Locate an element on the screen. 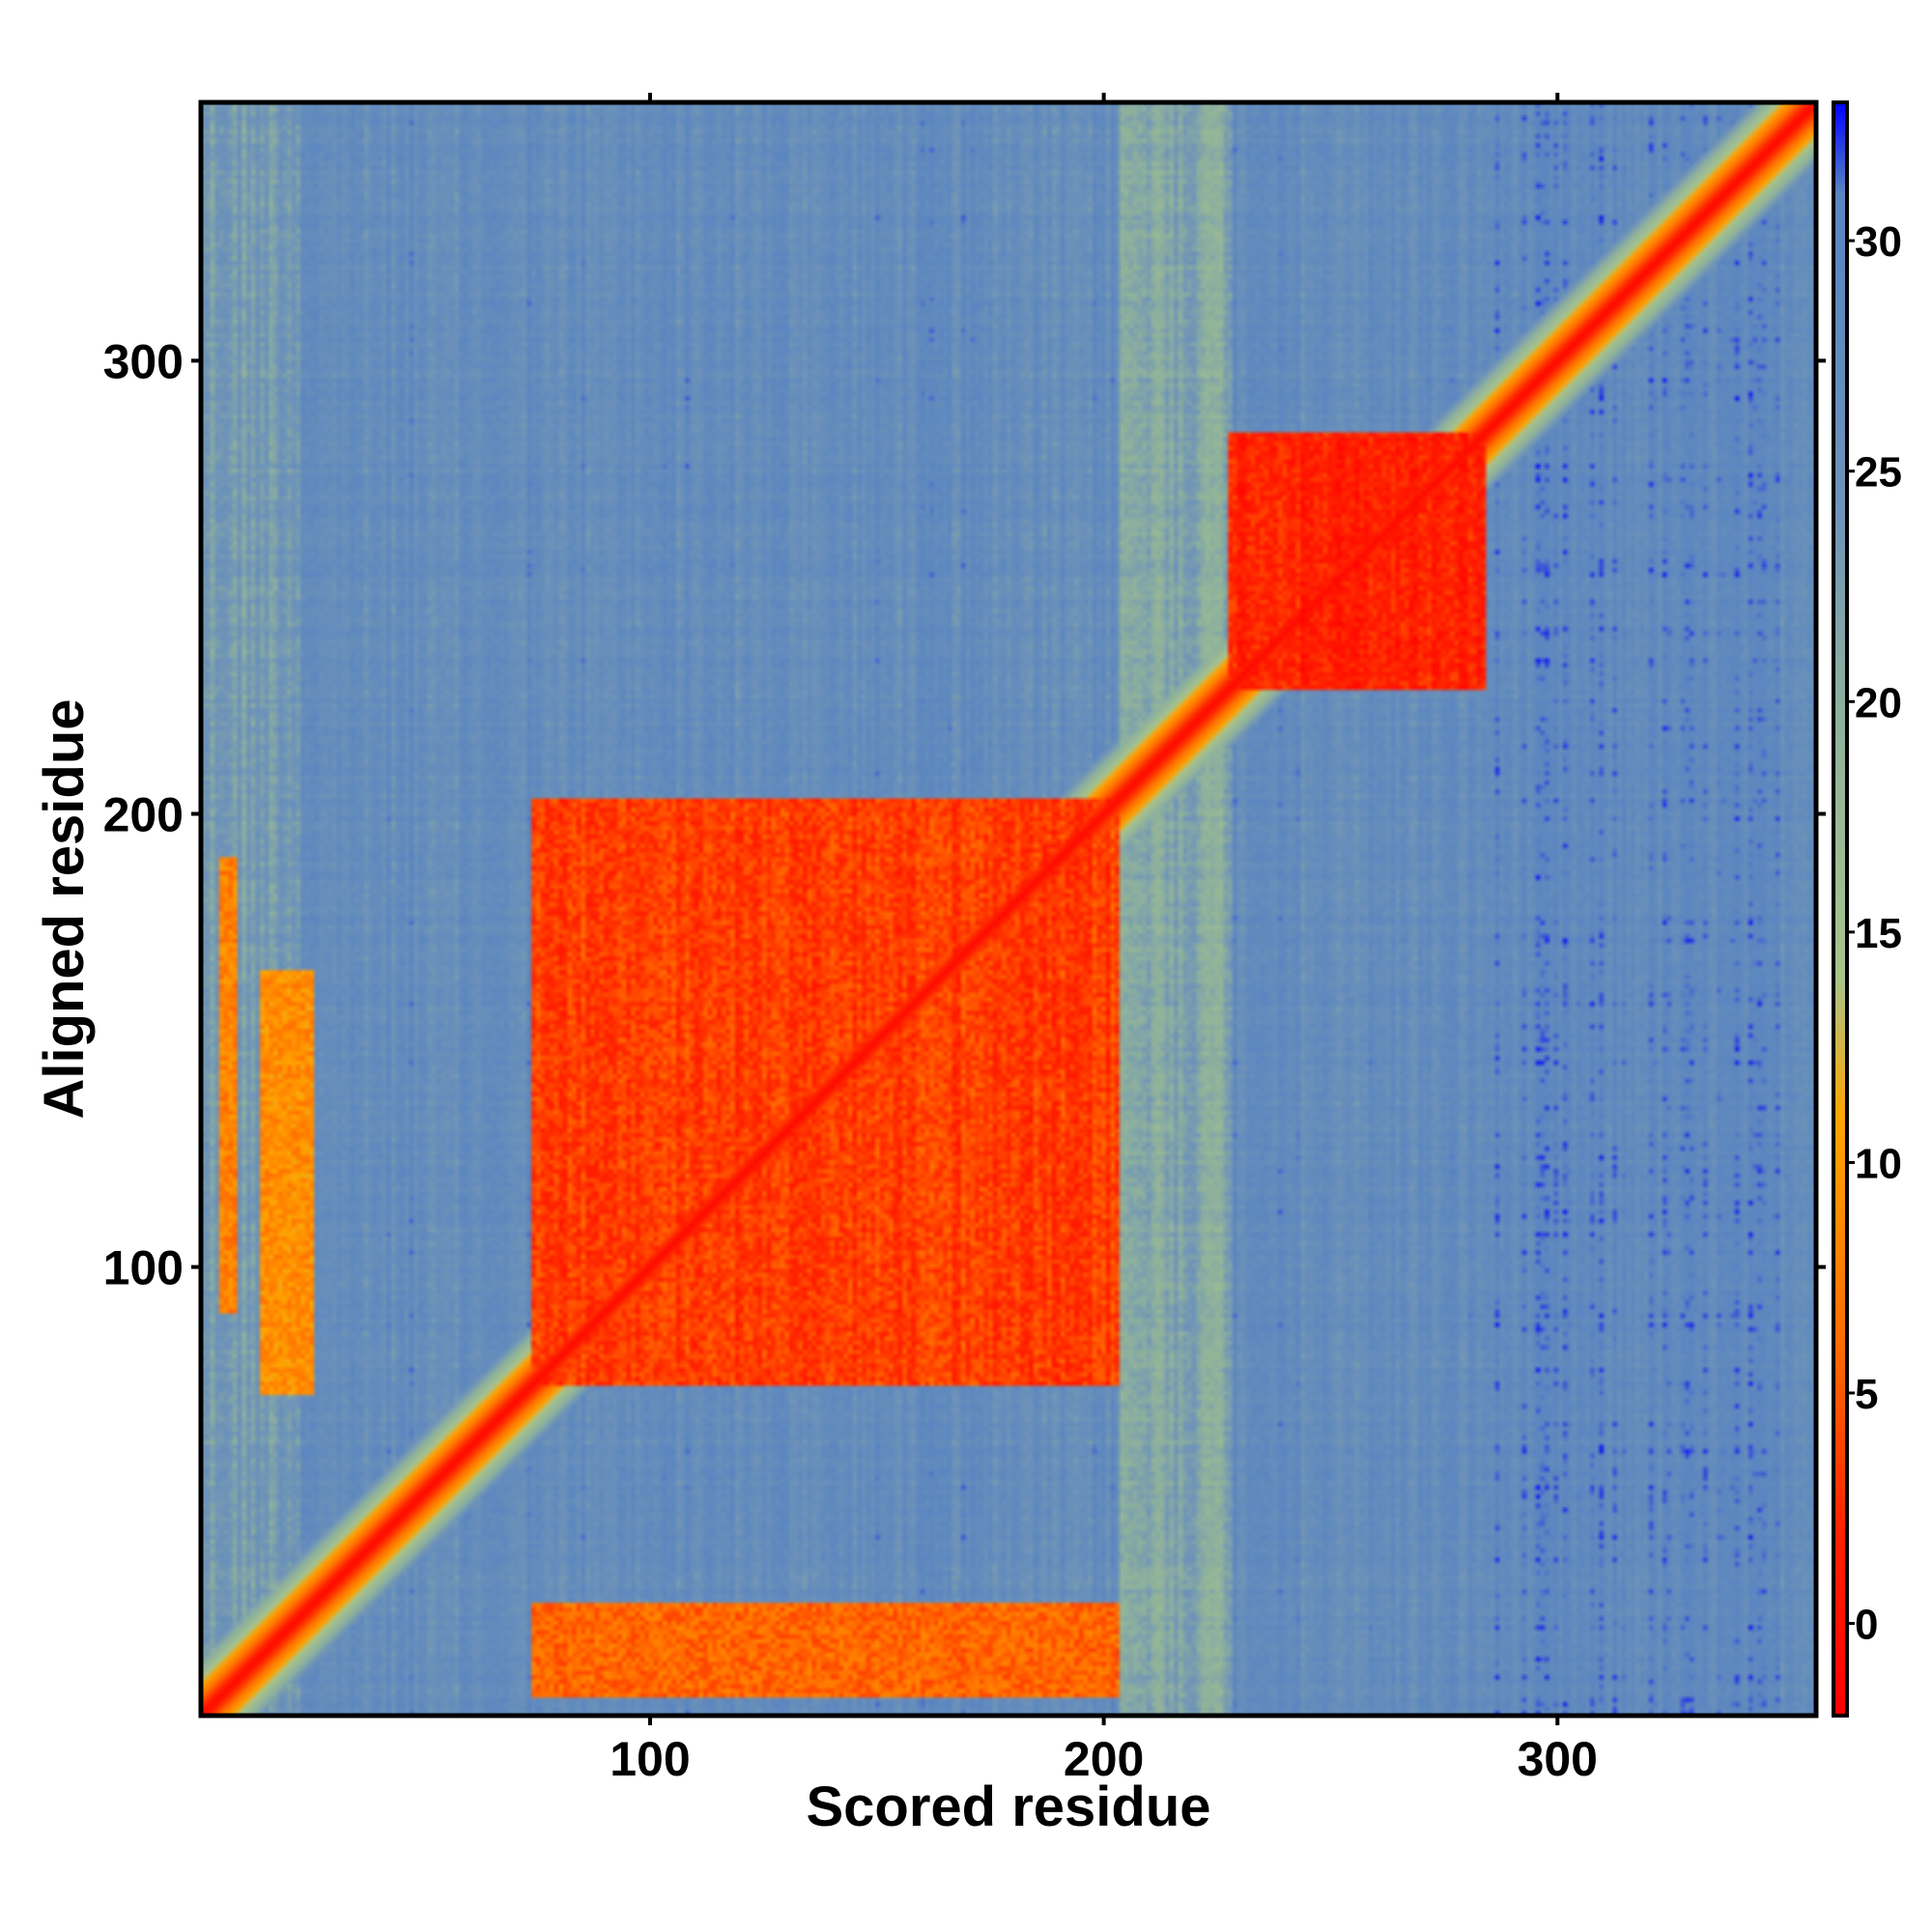 Image resolution: width=1932 pixels, height=1932 pixels. y-axis-label: Aligned residue is located at coordinates (64, 908).